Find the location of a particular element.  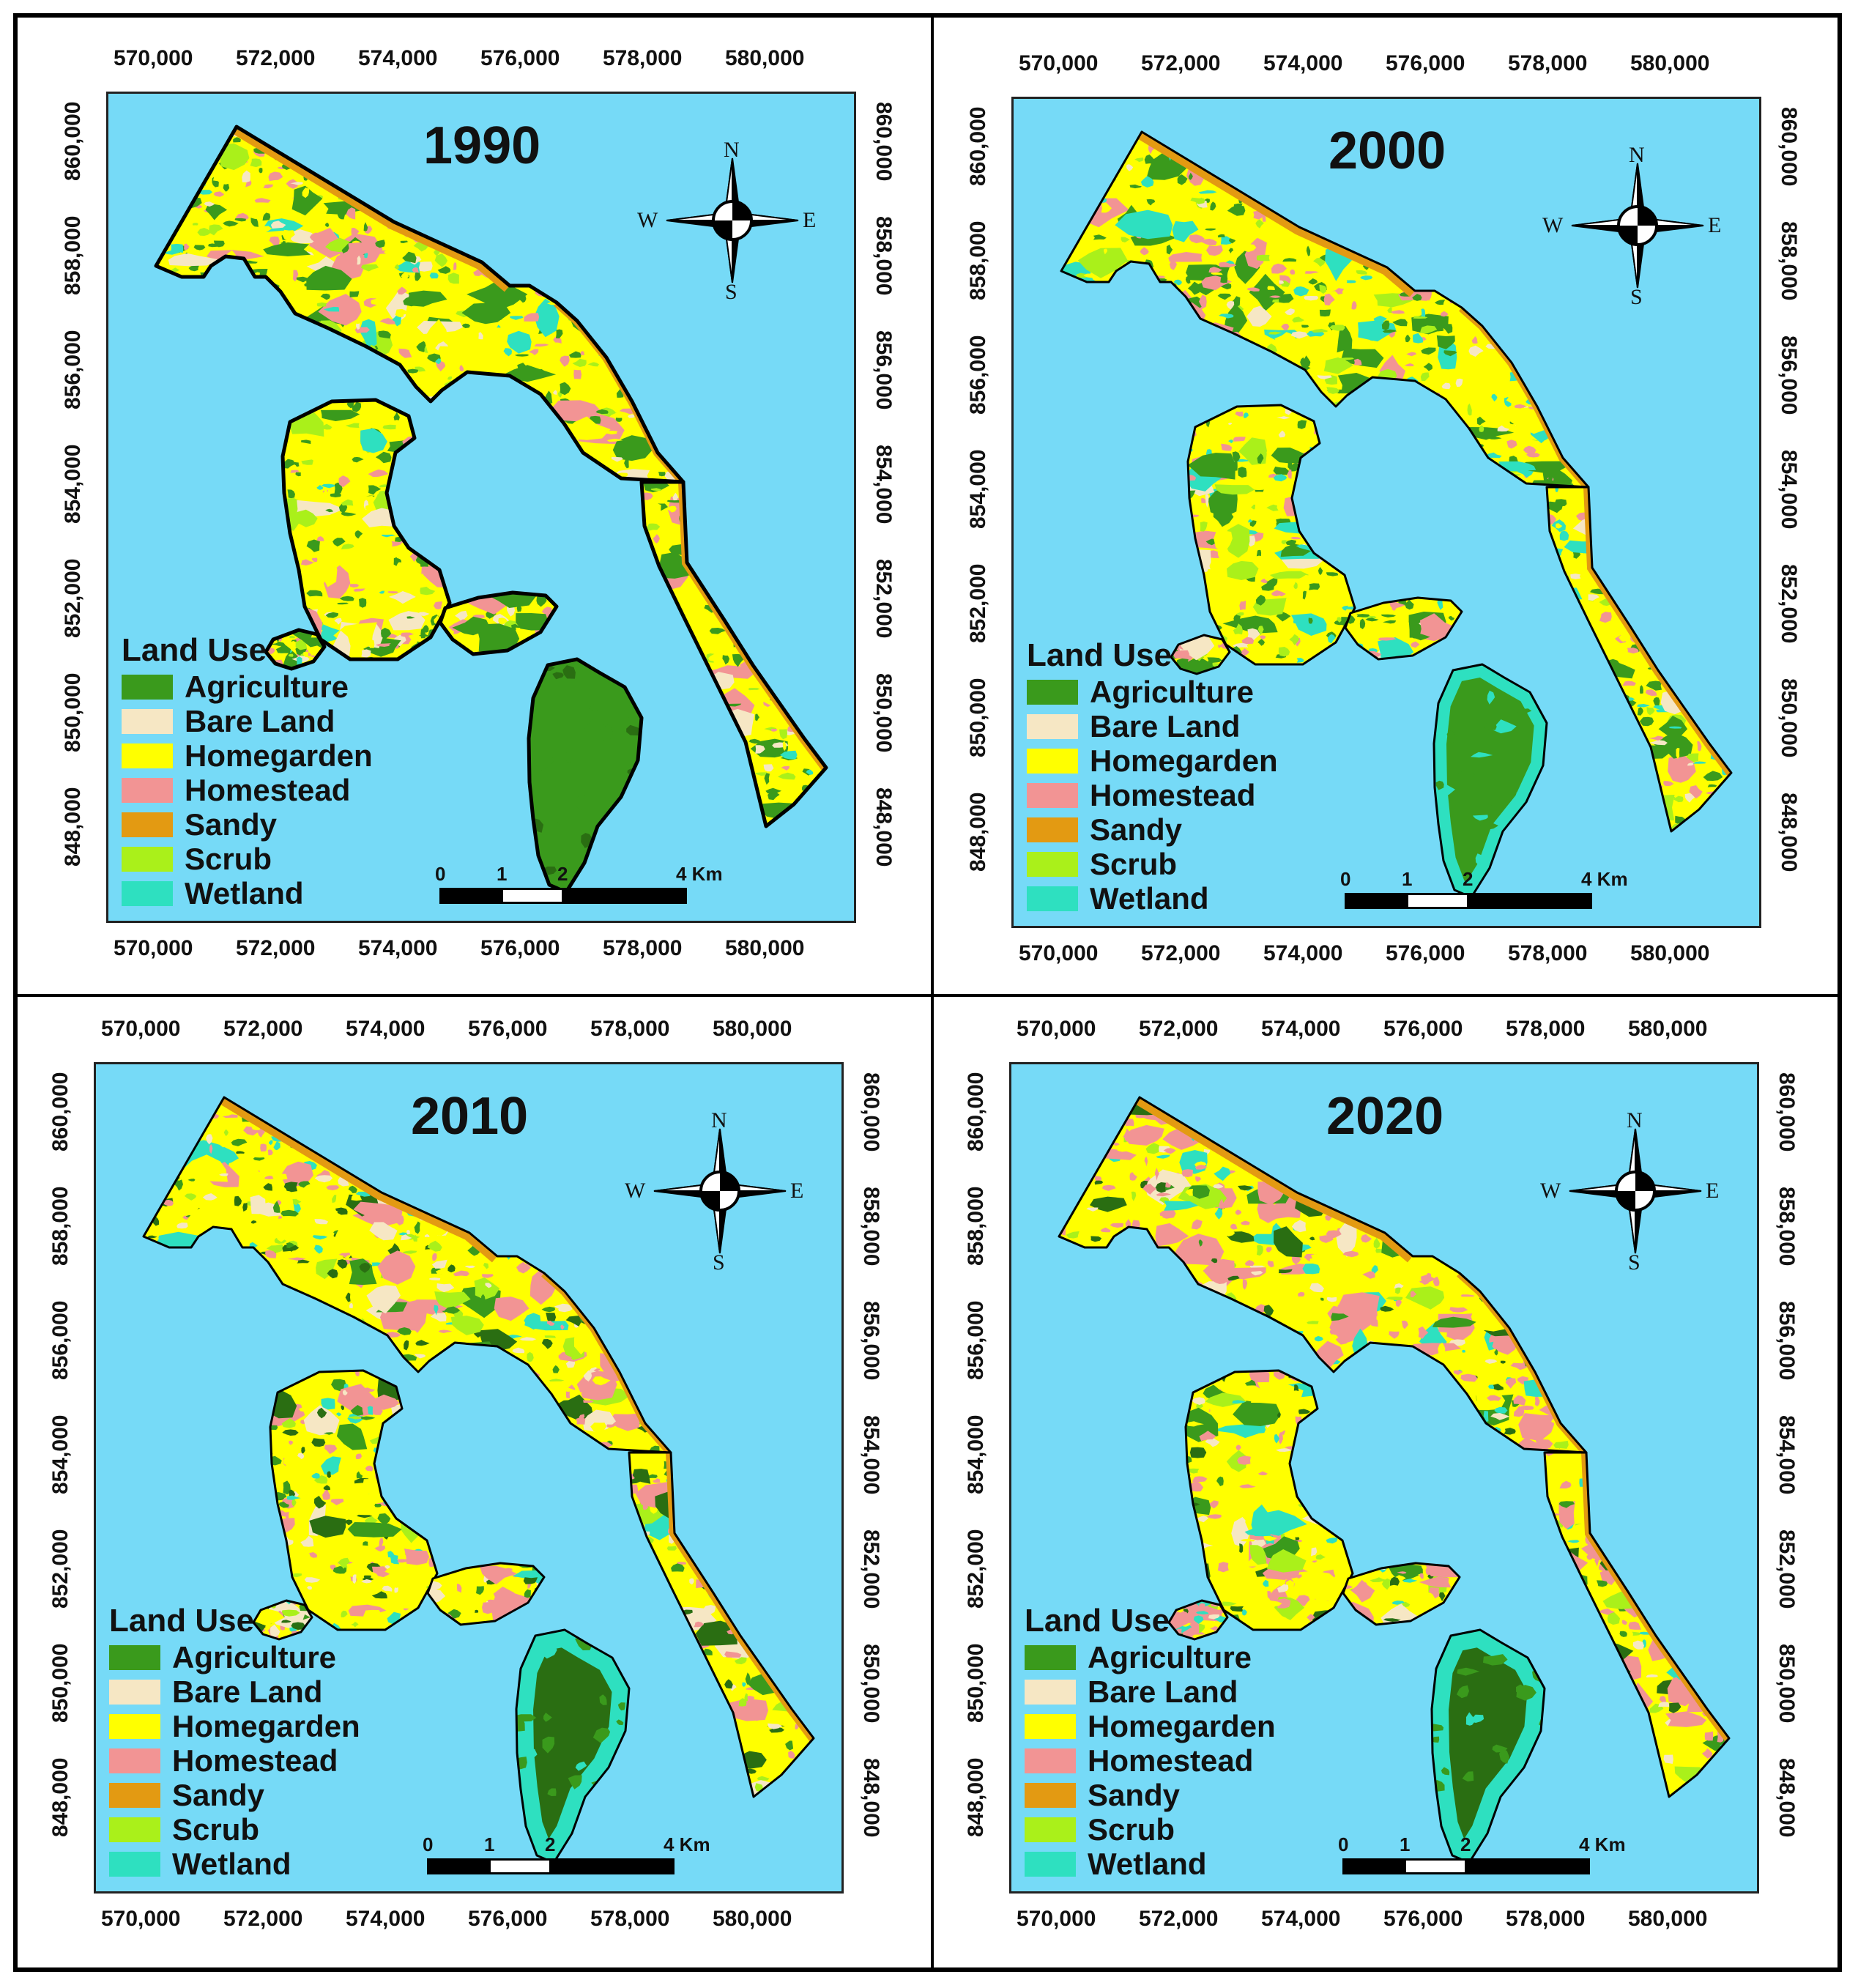

vertical-divider is located at coordinates (933, 992).